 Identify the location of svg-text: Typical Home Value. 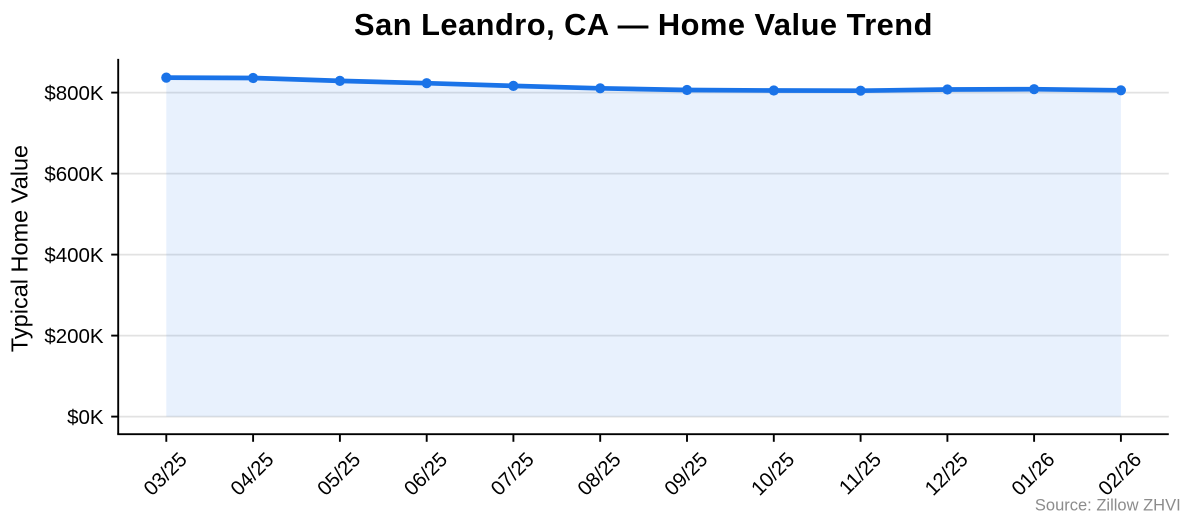
(20, 248).